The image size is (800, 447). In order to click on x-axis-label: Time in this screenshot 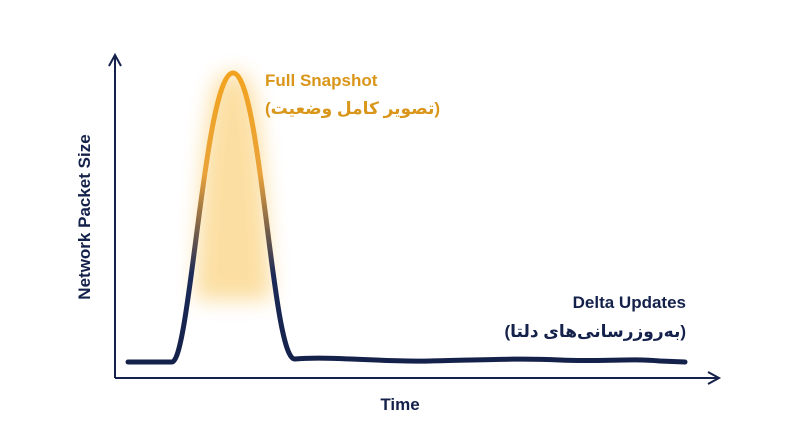, I will do `click(399, 404)`.